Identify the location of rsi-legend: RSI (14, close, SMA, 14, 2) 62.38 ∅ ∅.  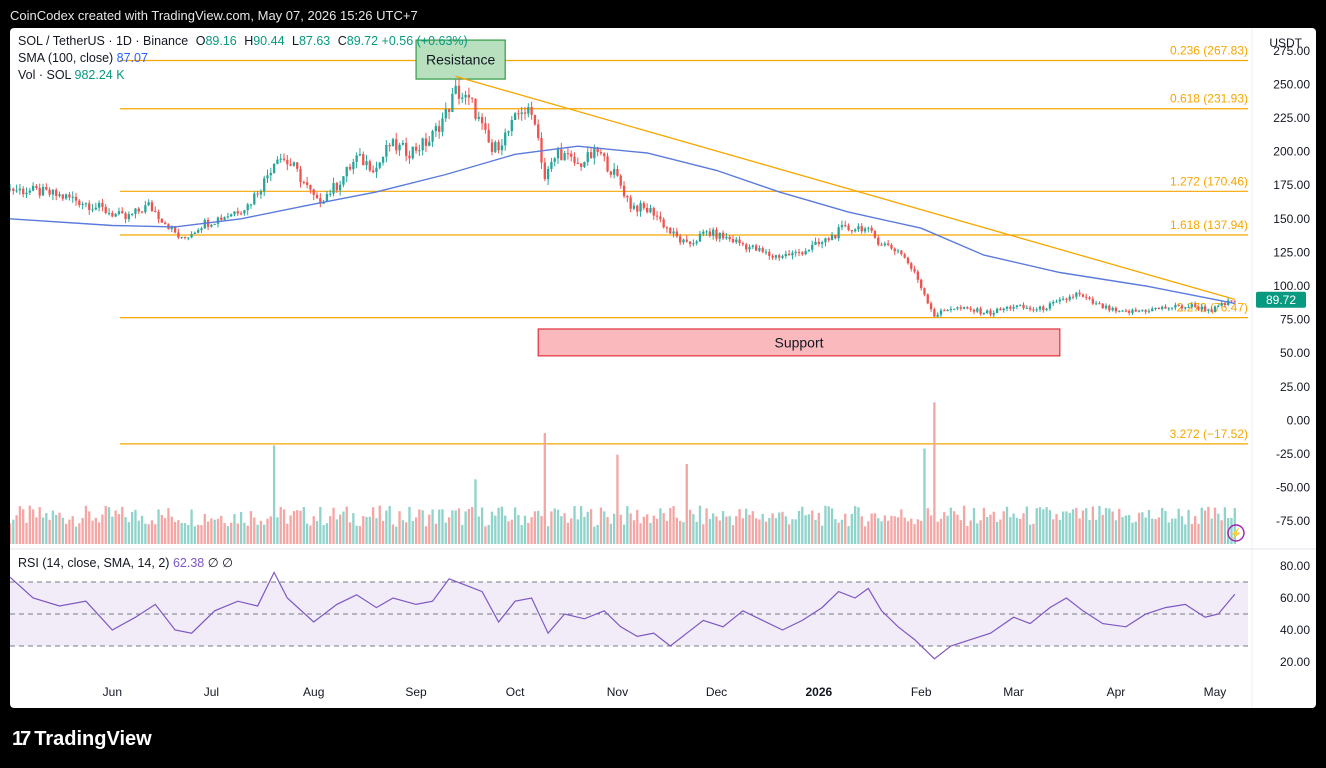
(125, 562).